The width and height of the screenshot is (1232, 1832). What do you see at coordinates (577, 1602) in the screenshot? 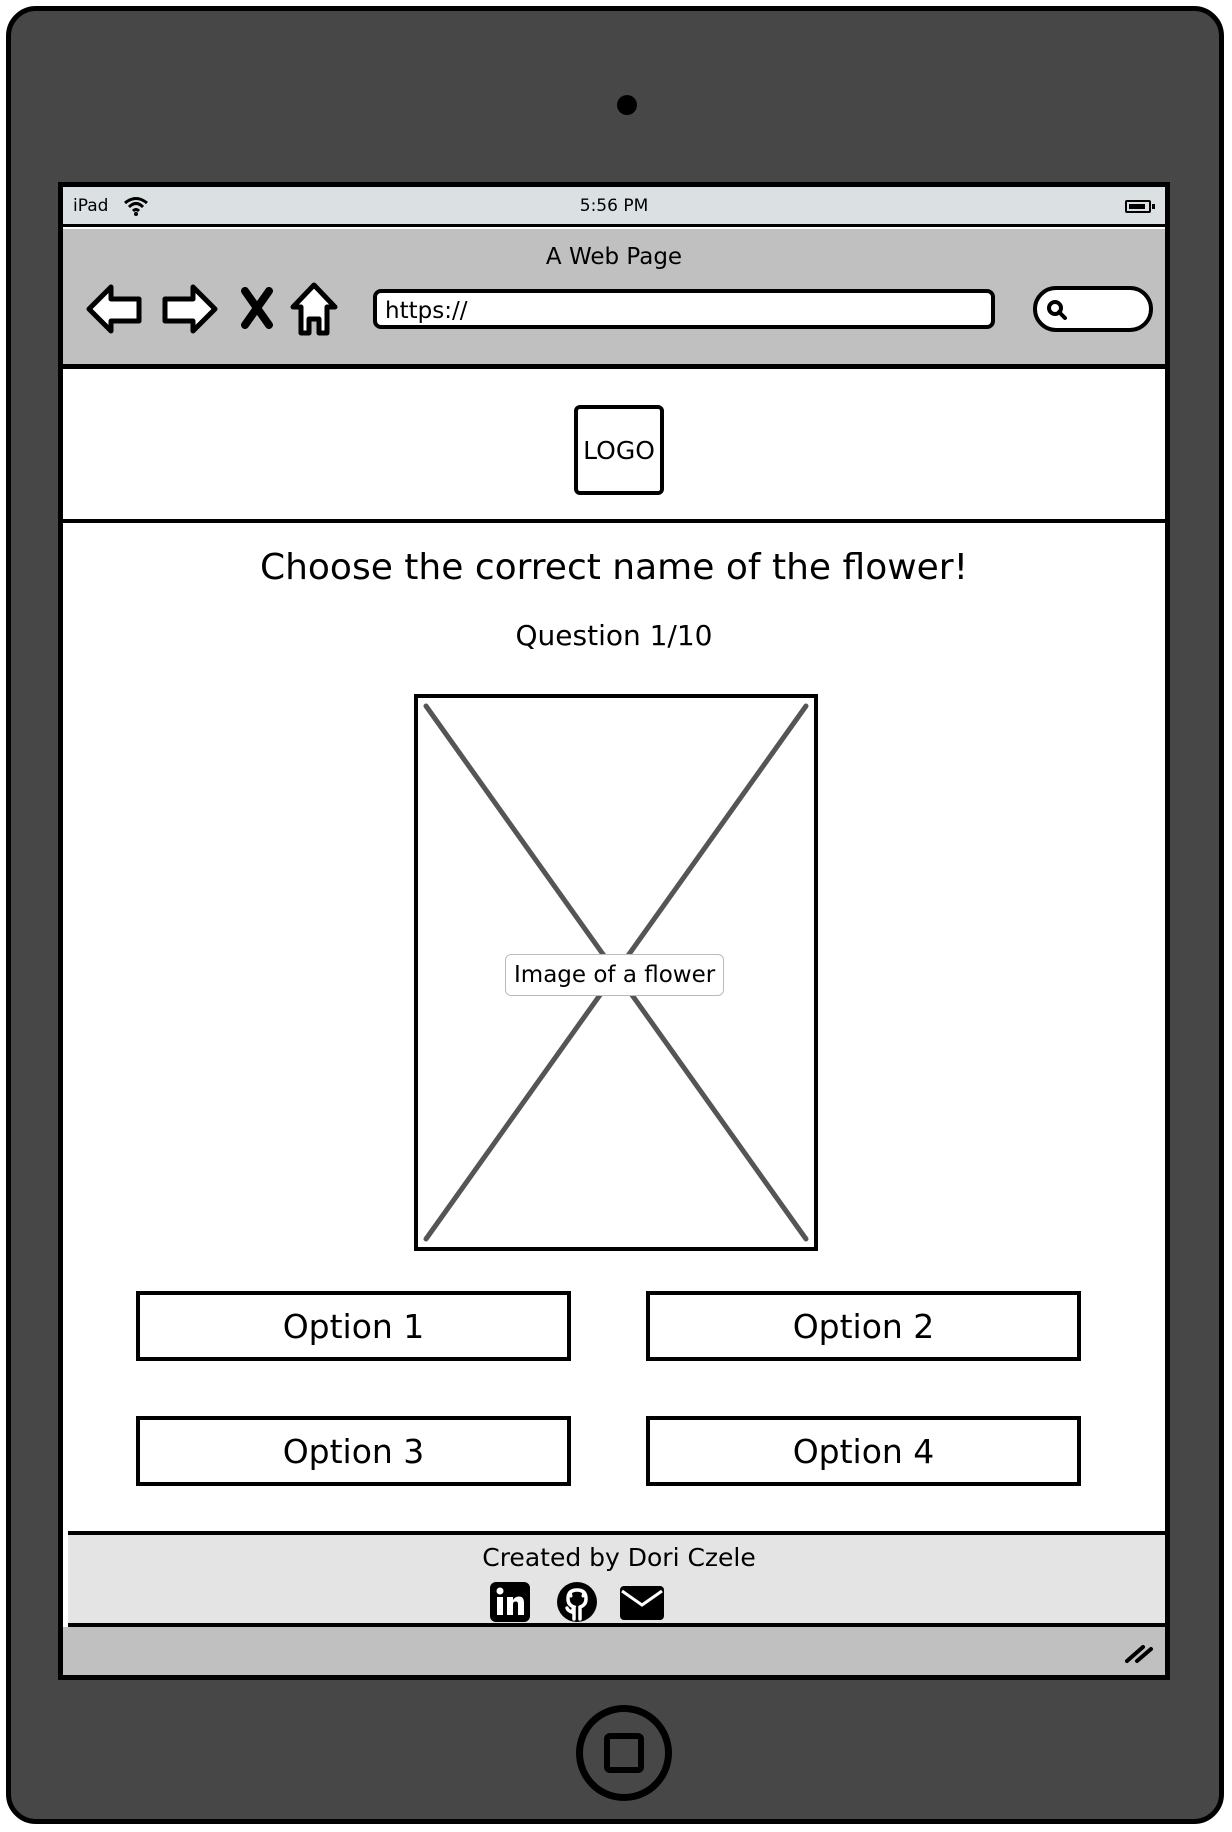
I see `github-icon` at bounding box center [577, 1602].